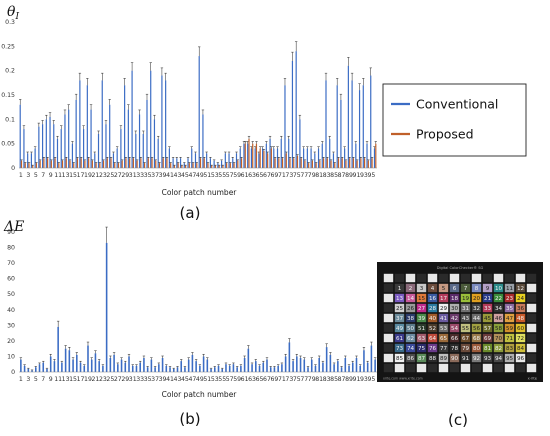  Describe the element at coordinates (245, 175) in the screenshot. I see `x-tick-label: 61` at that location.